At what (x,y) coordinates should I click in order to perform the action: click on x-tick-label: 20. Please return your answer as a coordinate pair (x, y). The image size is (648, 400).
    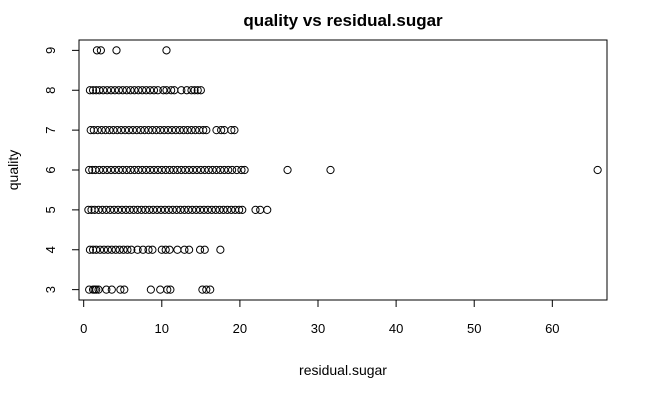
    Looking at the image, I should click on (240, 328).